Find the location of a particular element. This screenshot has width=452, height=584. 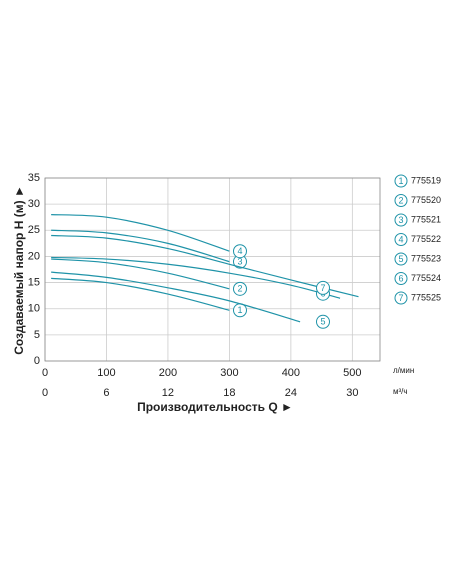

curve-label: 3 is located at coordinates (239, 262).